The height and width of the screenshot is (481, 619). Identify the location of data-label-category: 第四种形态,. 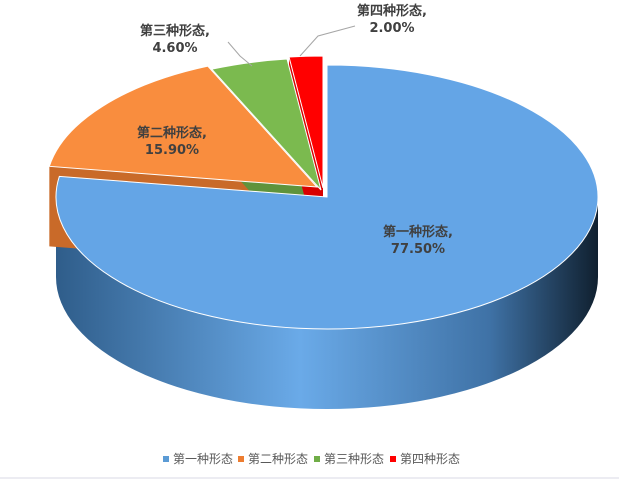
(392, 11).